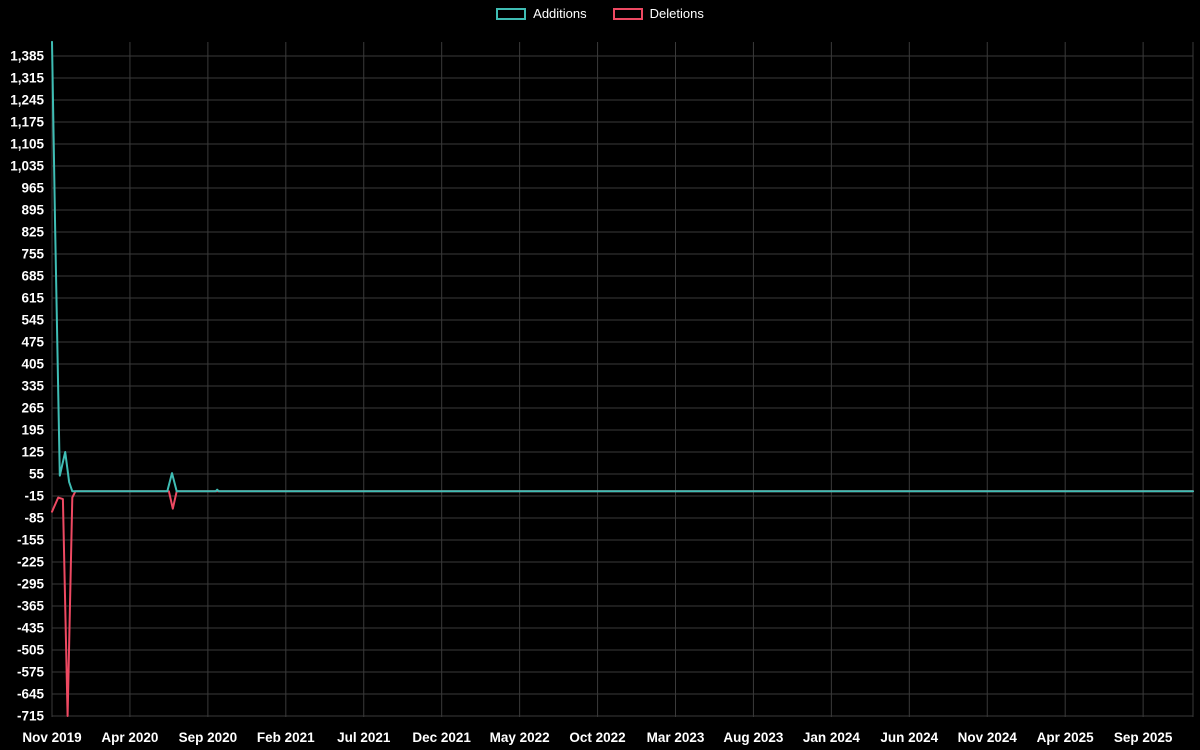 This screenshot has height=750, width=1200. I want to click on y-tick-label: -645, so click(31, 694).